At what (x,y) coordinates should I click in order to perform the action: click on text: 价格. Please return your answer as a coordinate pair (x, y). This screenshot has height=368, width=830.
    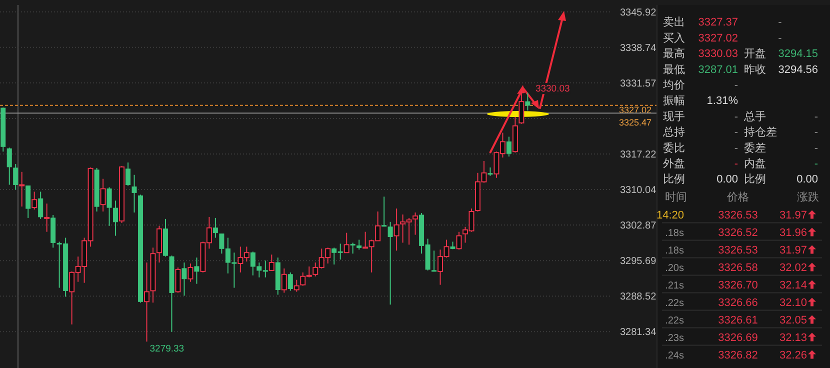
    Looking at the image, I should click on (737, 198).